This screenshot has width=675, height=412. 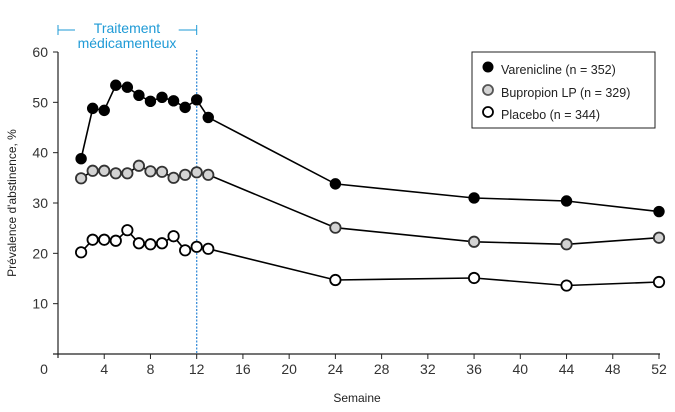 What do you see at coordinates (127, 43) in the screenshot?
I see `annotation-label-line2: médicamenteux` at bounding box center [127, 43].